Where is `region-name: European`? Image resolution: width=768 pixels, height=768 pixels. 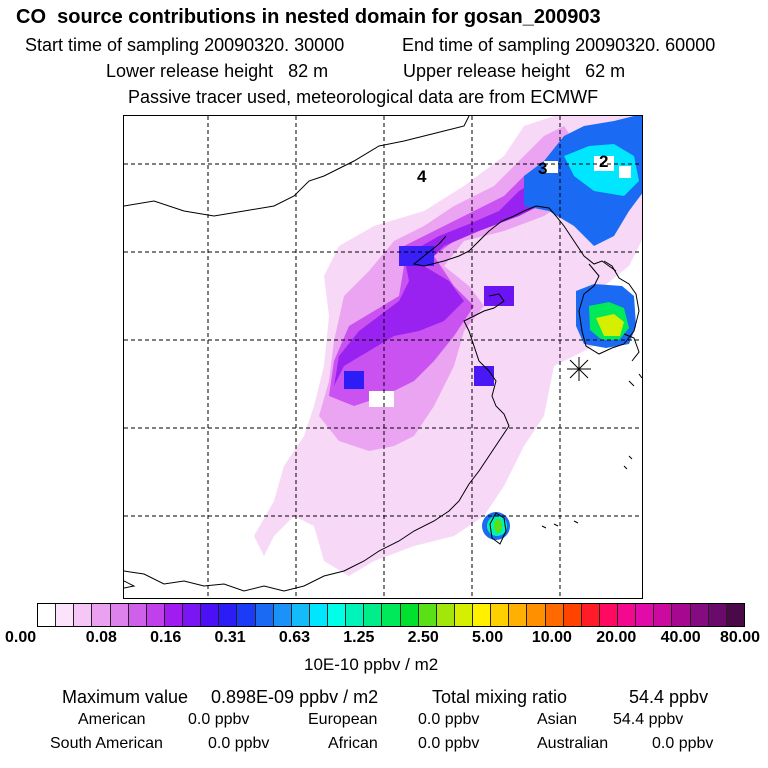 region-name: European is located at coordinates (343, 719).